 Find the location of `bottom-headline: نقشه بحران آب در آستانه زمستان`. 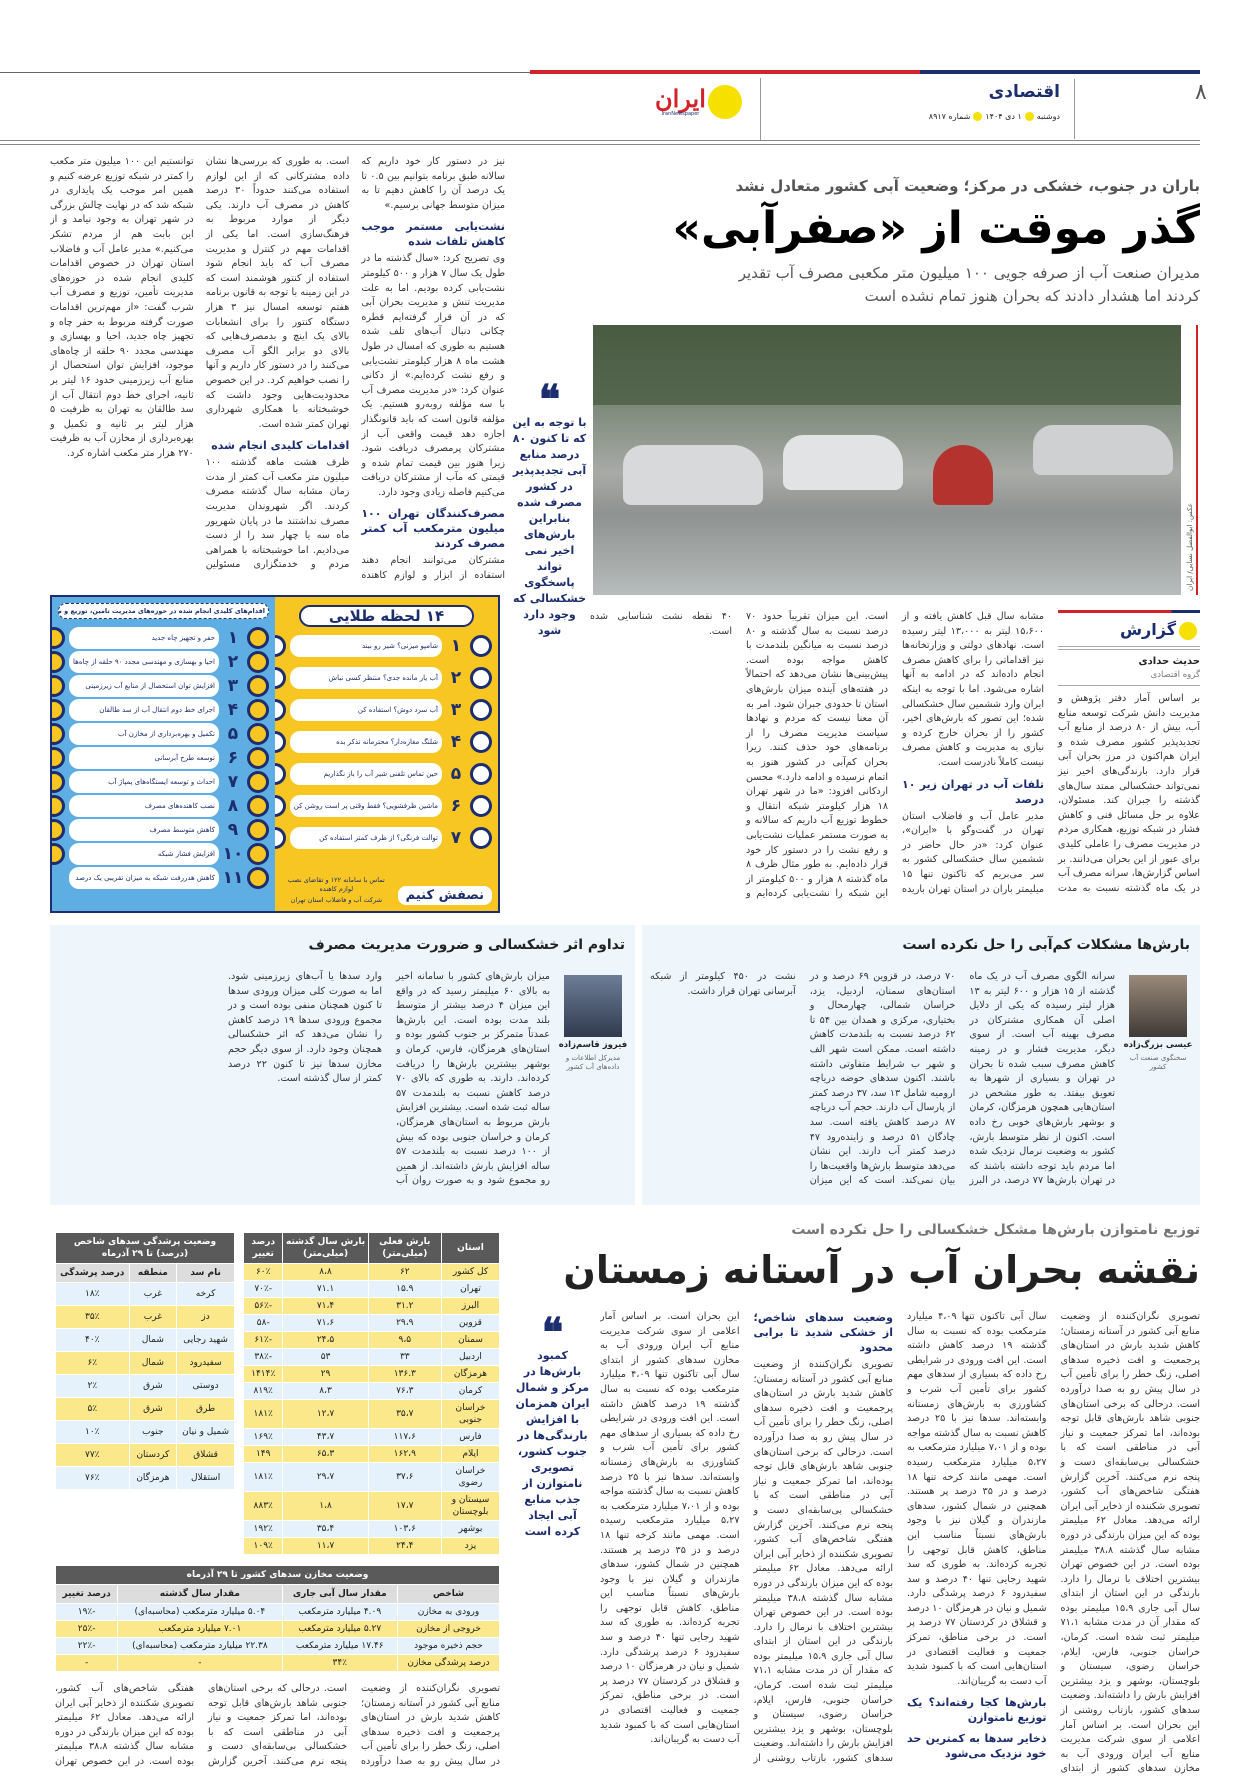

bottom-headline: نقشه بحران آب در آستانه زمستان is located at coordinates (881, 1270).